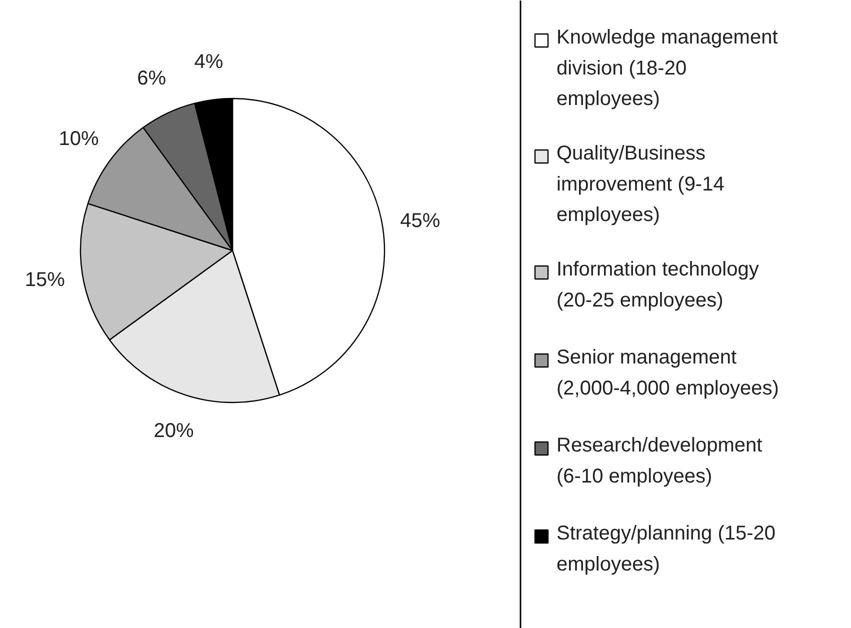 This screenshot has width=851, height=628. I want to click on legend-label: Knowledge management division (18-20 employees), so click(667, 68).